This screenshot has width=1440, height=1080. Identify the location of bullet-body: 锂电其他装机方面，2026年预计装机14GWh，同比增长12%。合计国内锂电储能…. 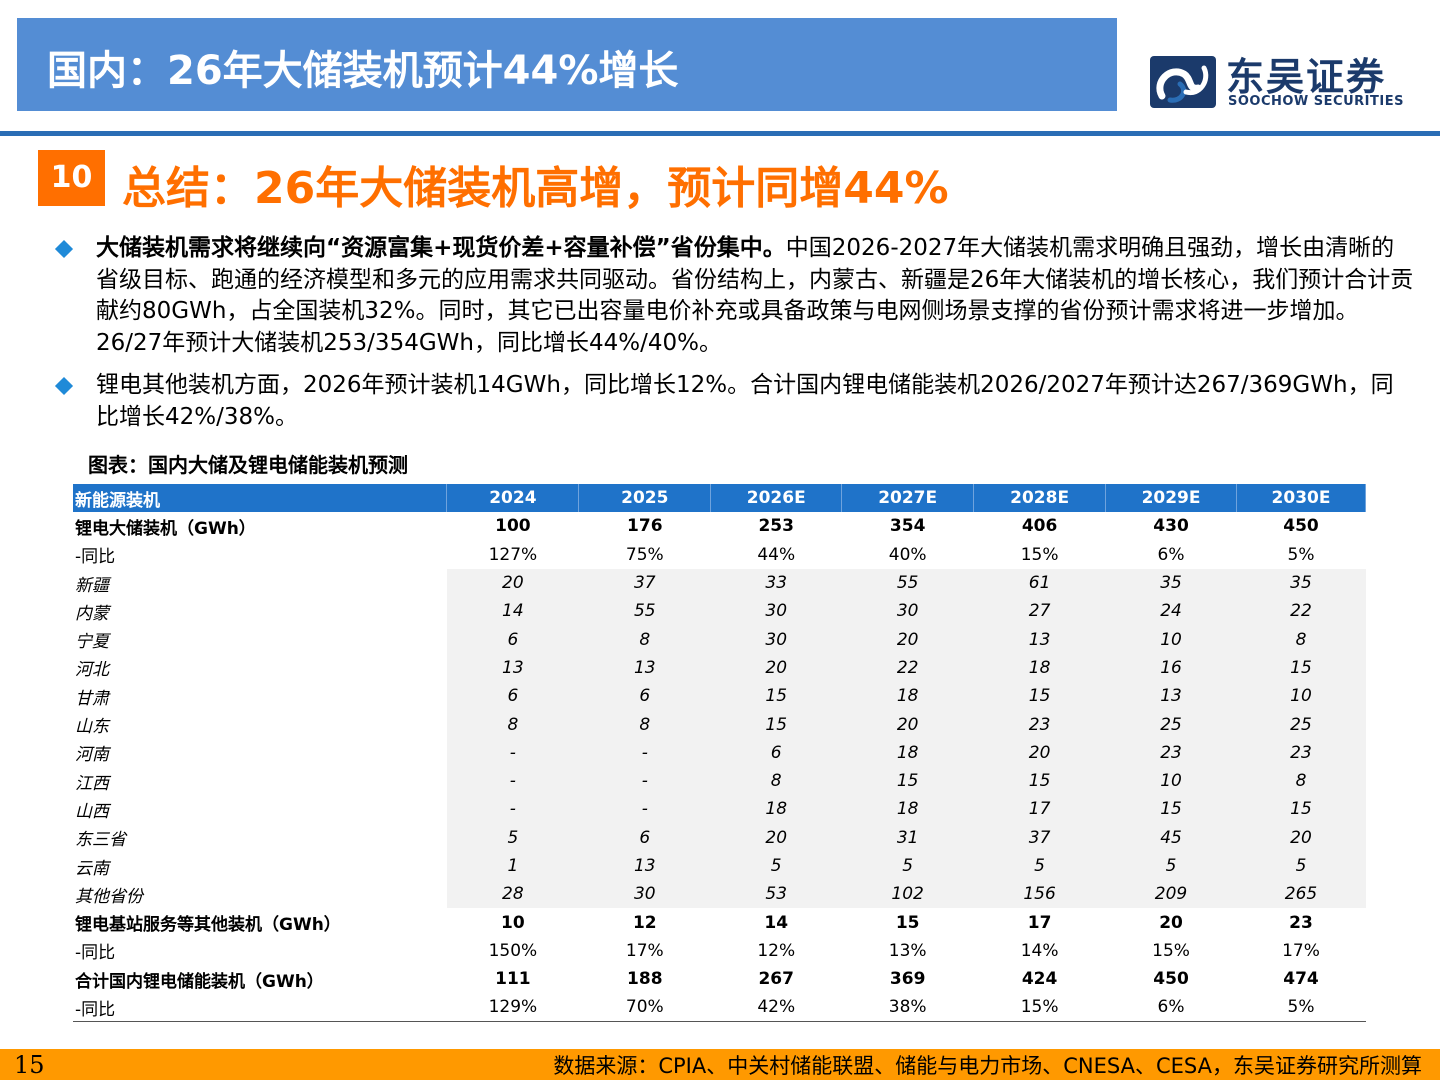
(745, 401).